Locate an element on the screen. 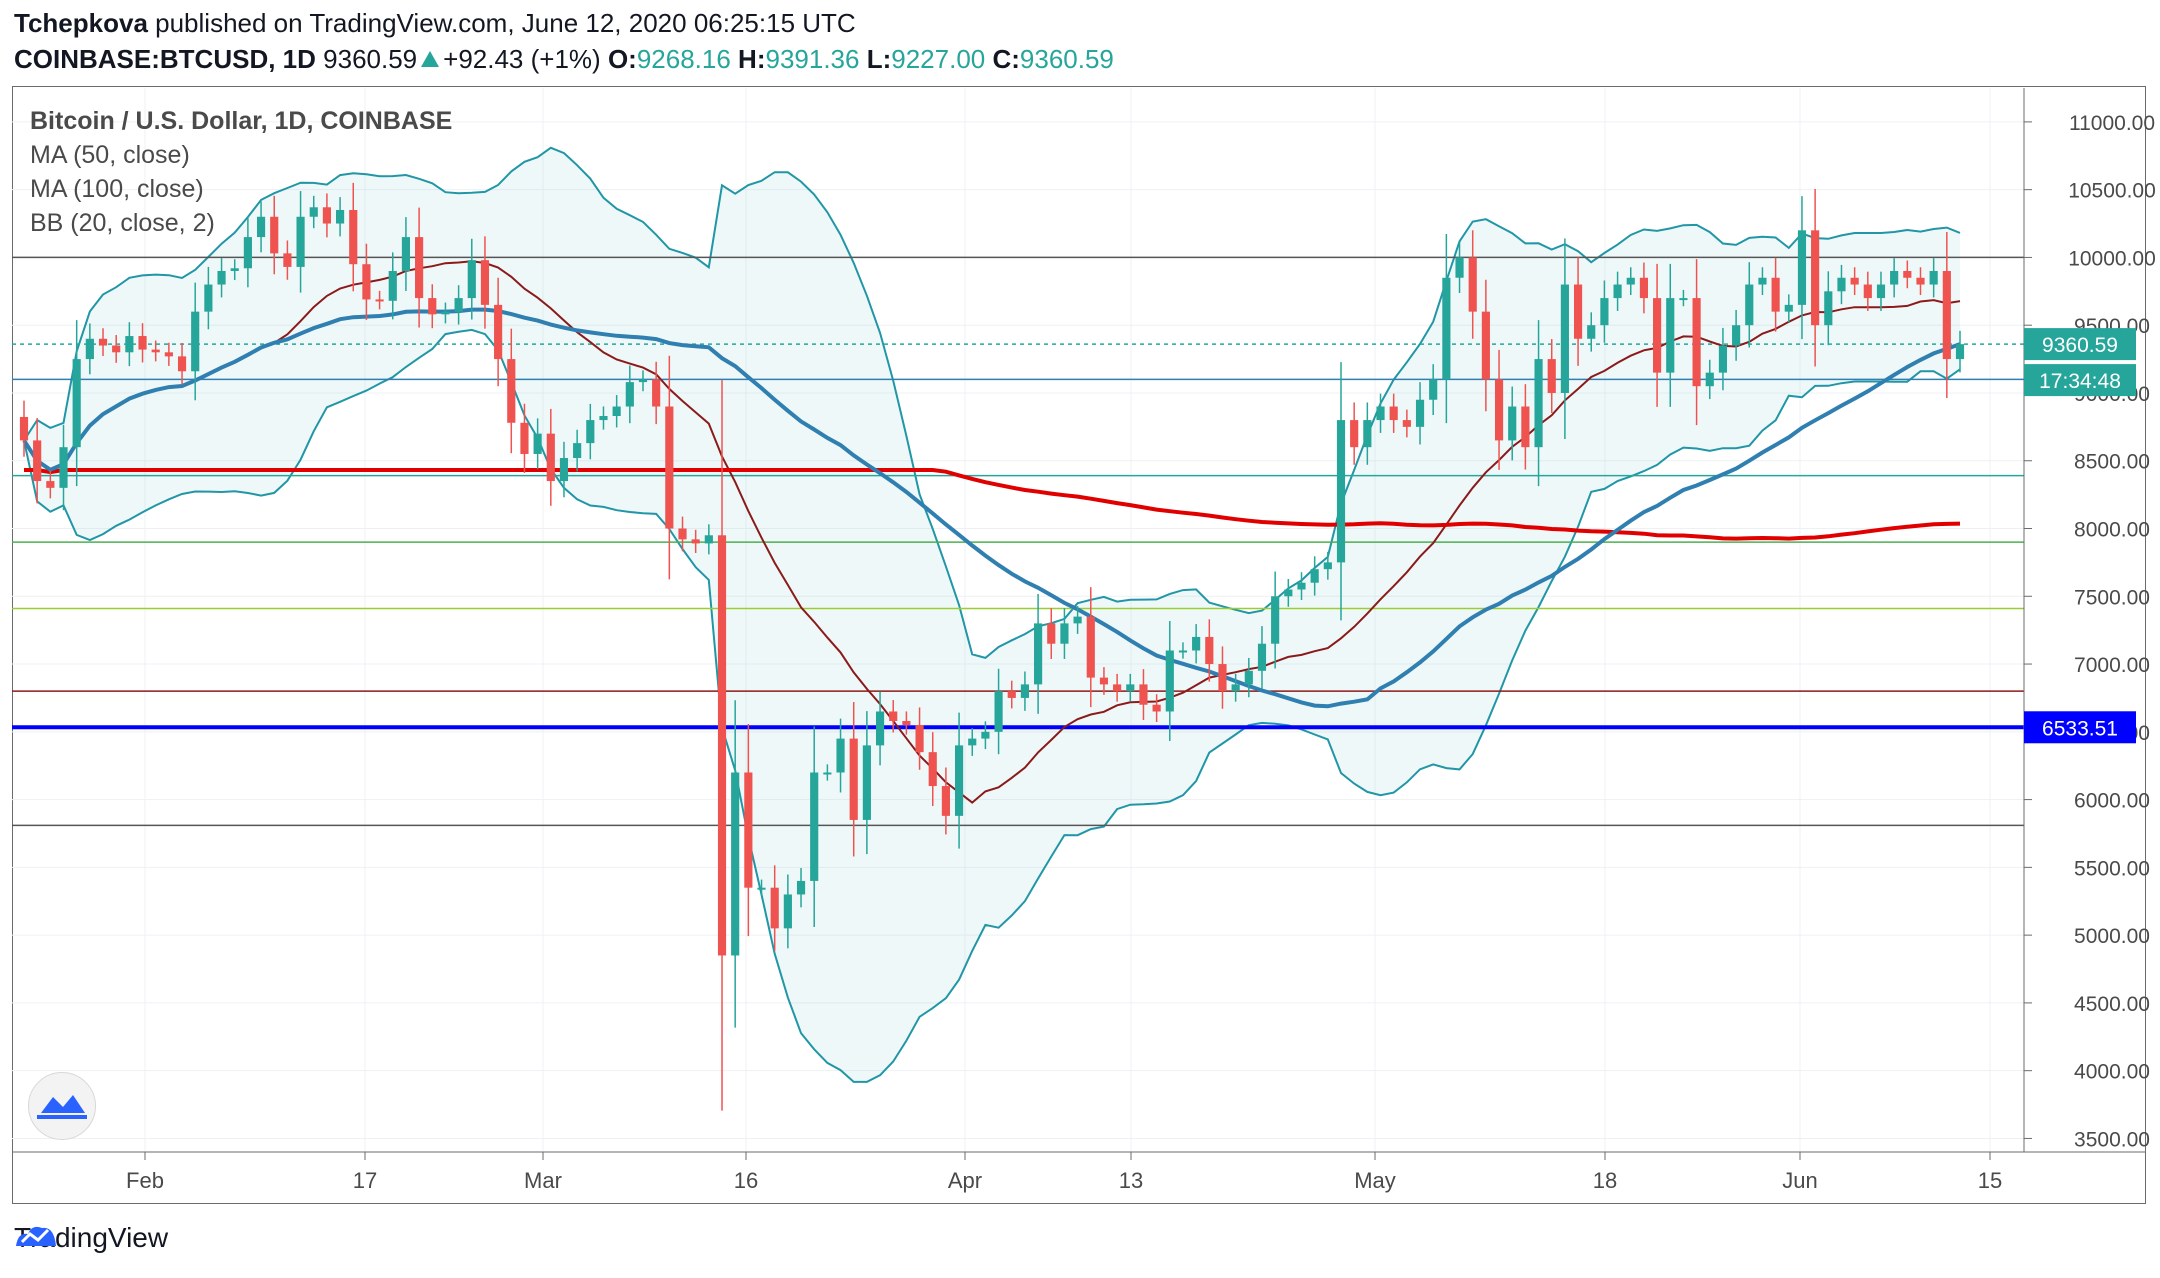 The width and height of the screenshot is (2160, 1278). legend-bb: BB (20, close, 2) is located at coordinates (122, 223).